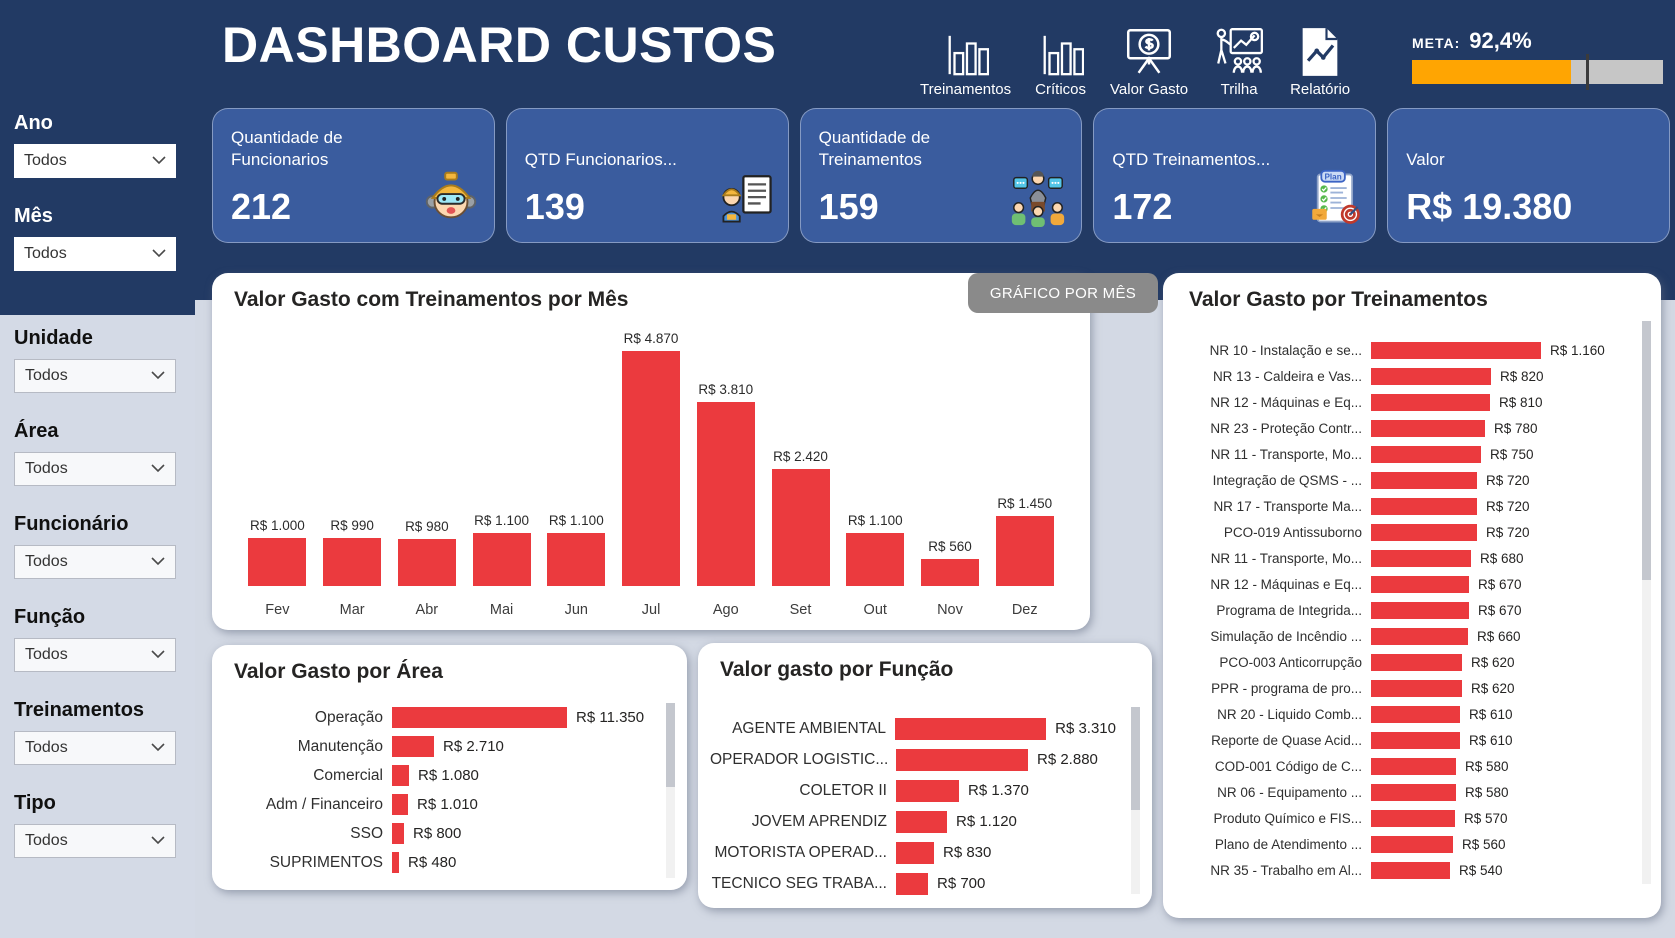  I want to click on dropdown-value: Todos, so click(45, 253).